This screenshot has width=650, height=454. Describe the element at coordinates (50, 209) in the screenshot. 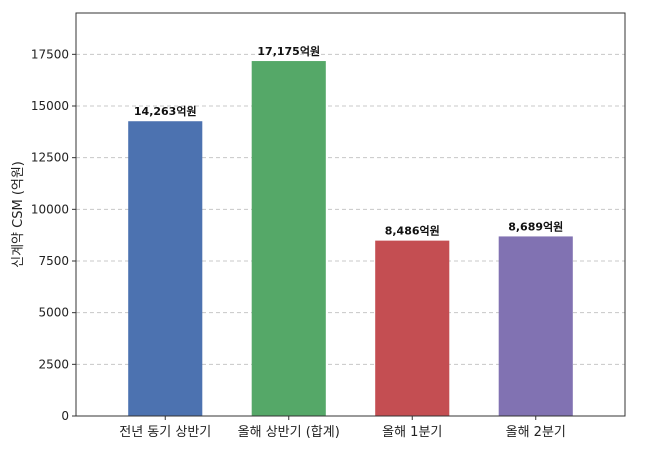

I see `y-tick-label: 10000` at that location.